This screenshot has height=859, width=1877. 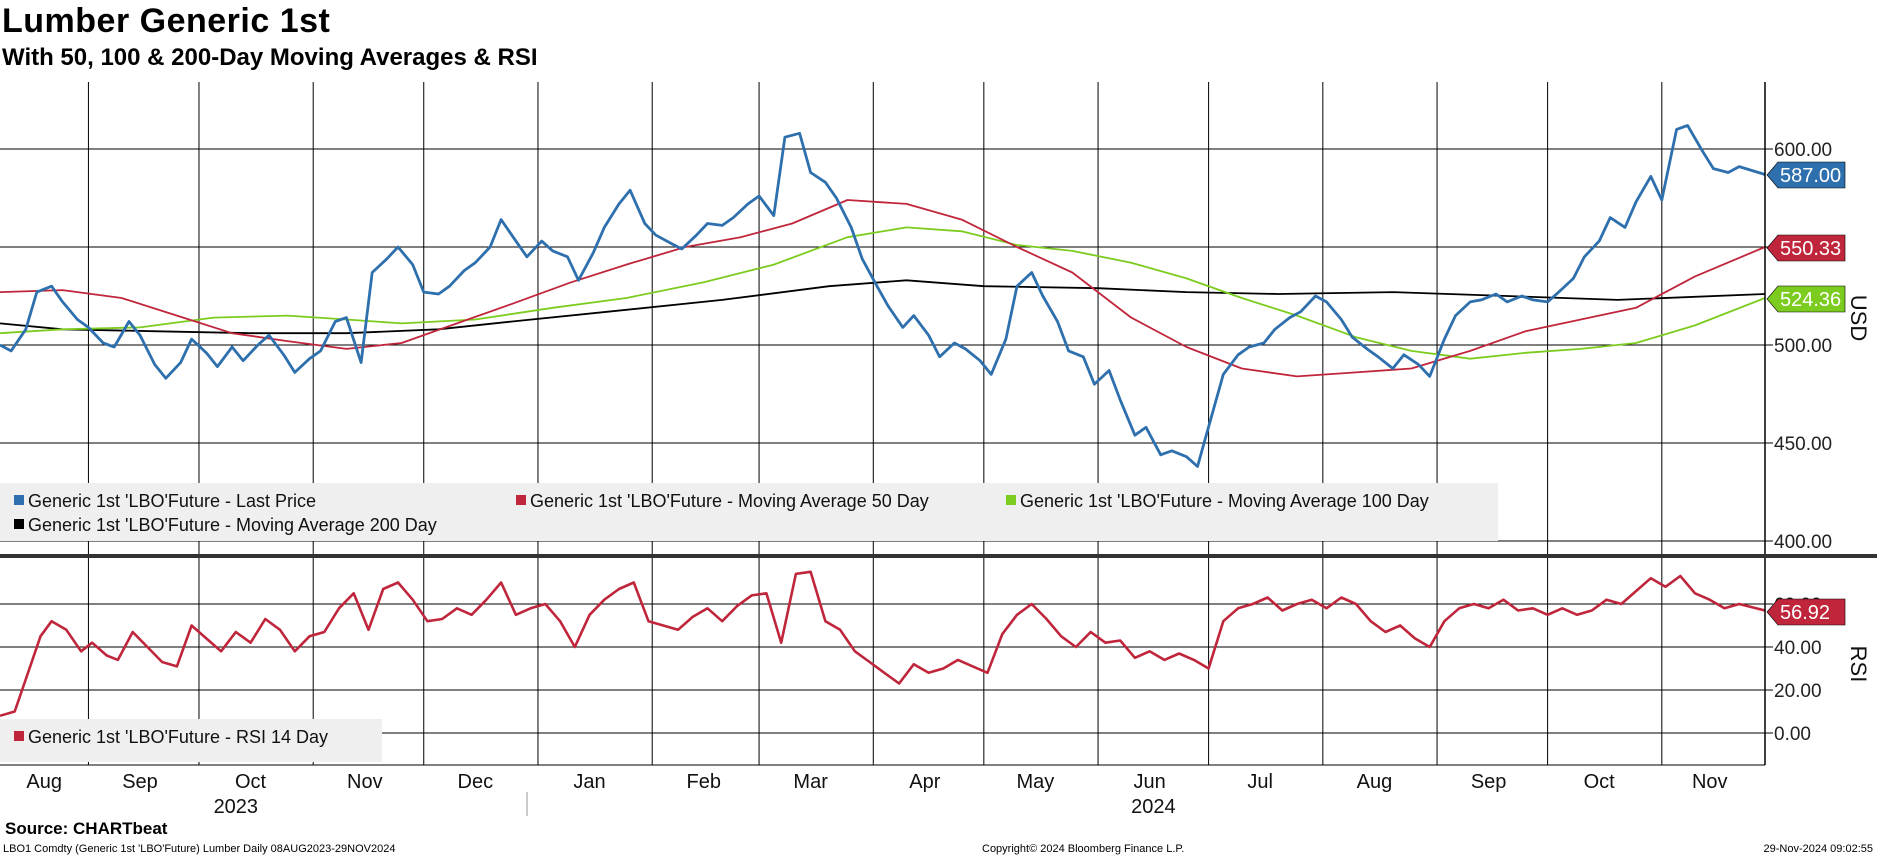 I want to click on tag-rsi: 56.92, so click(x=1806, y=612).